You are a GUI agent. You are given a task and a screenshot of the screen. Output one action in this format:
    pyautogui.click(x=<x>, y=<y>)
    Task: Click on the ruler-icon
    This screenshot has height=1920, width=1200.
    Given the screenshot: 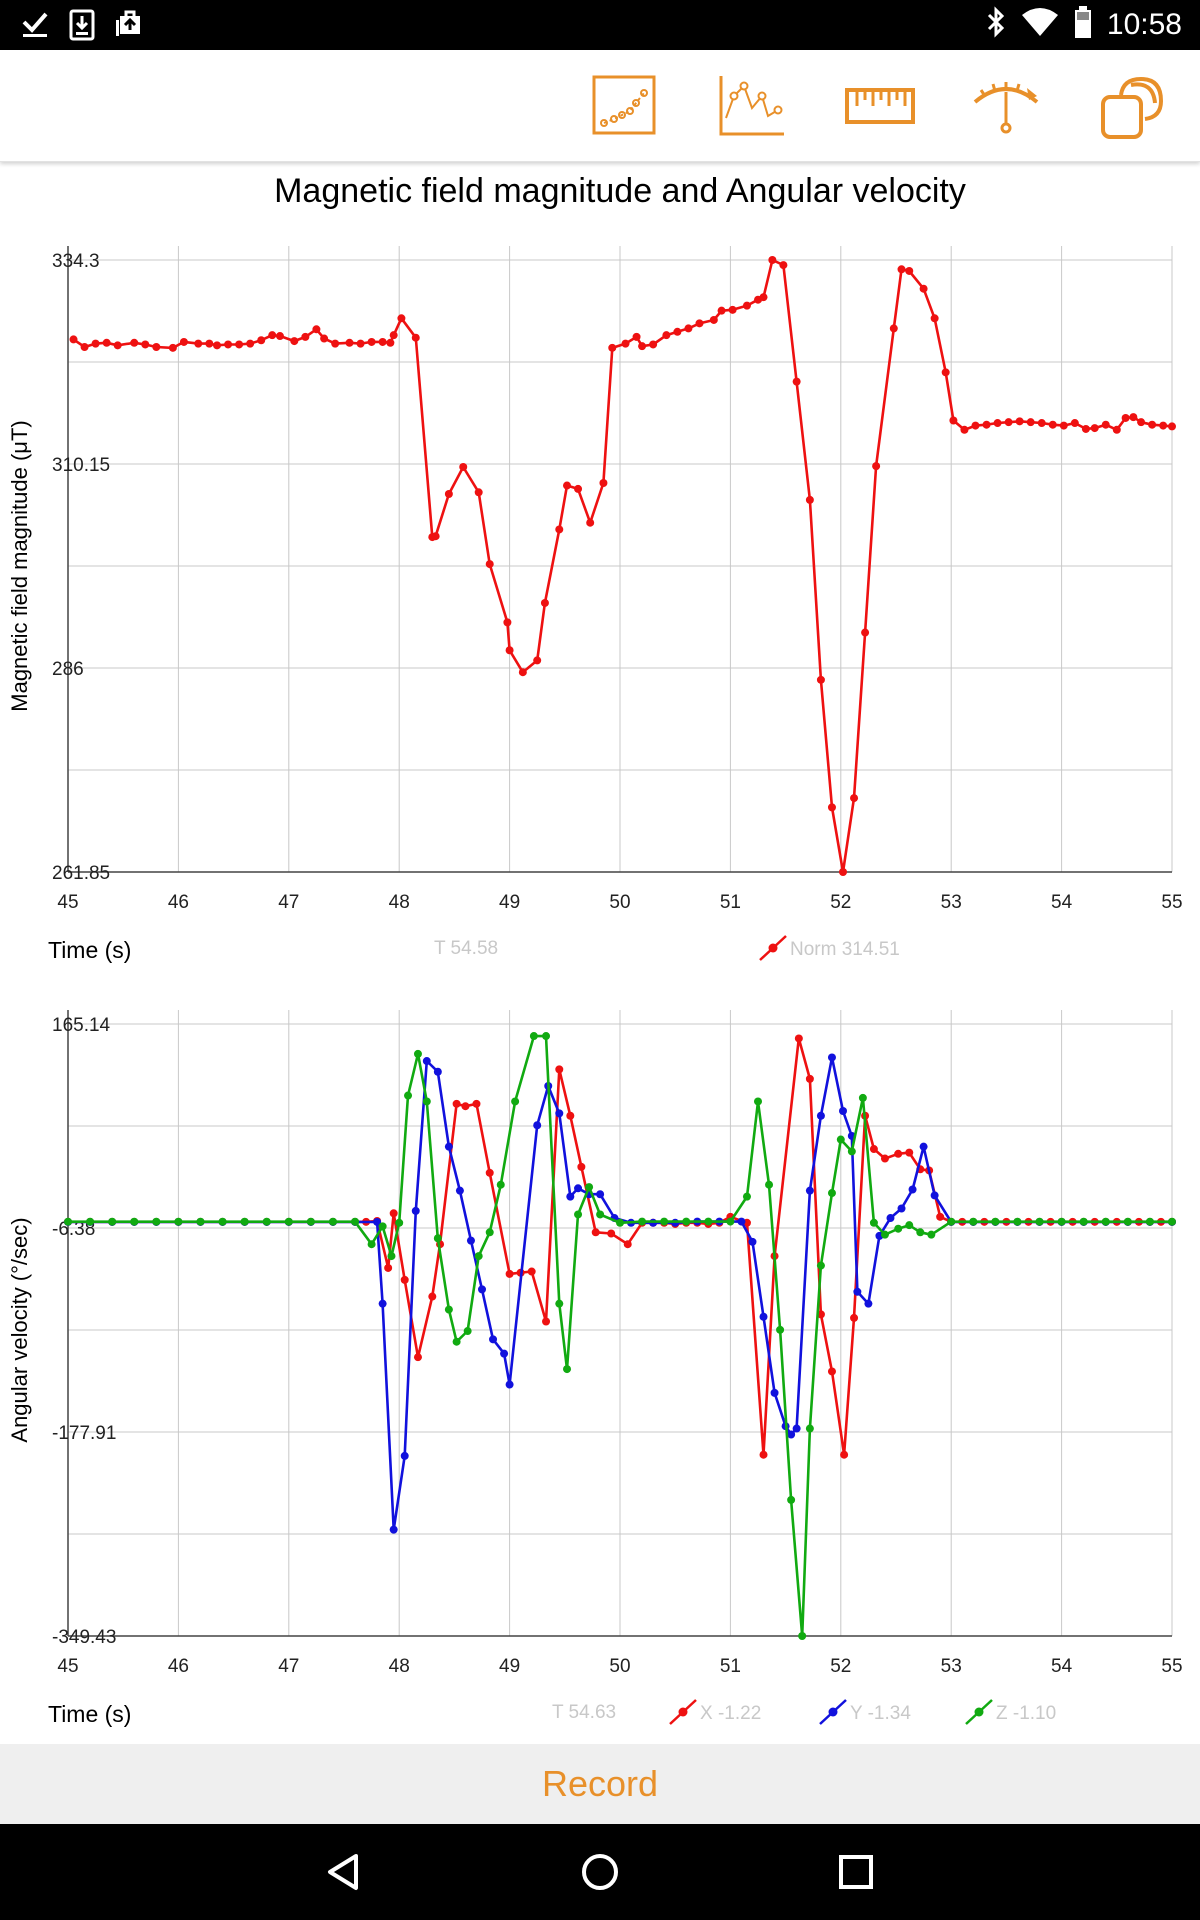 What is the action you would take?
    pyautogui.click(x=880, y=106)
    